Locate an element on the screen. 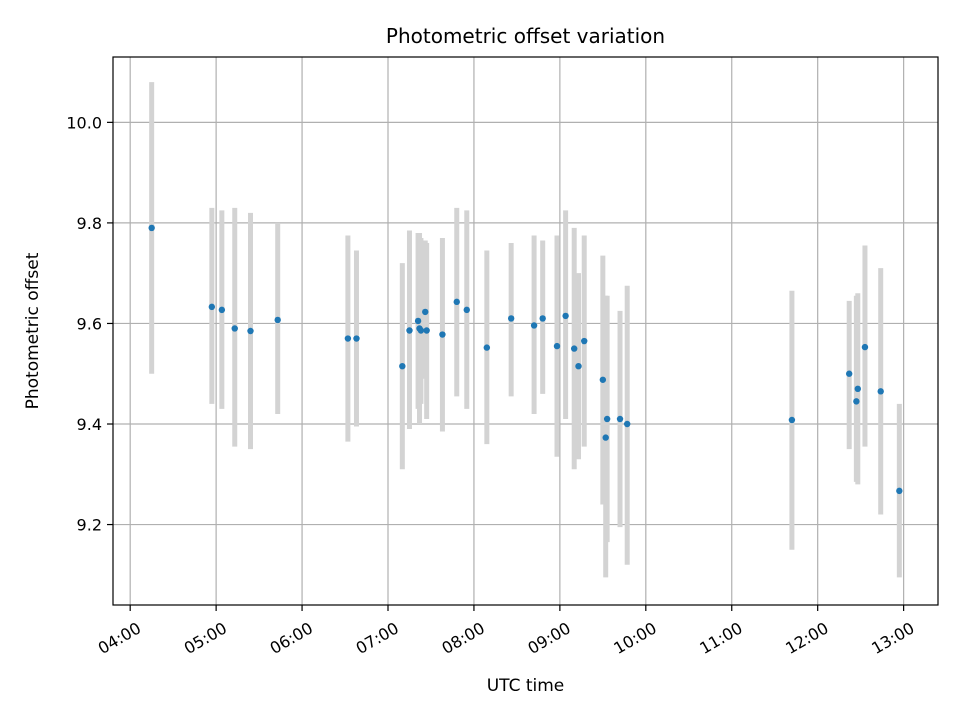 The height and width of the screenshot is (720, 960). chart-title: Photometric offset variation is located at coordinates (525, 36).